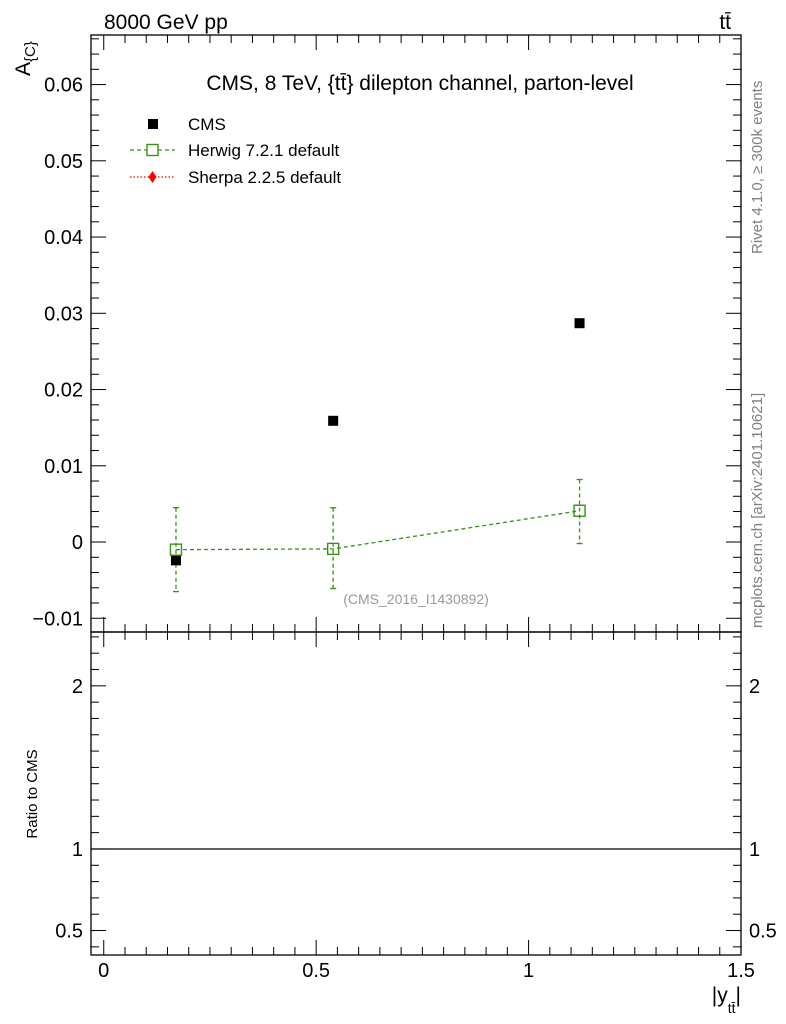 The height and width of the screenshot is (1024, 786). I want to click on main-y-tick-label: 0.01, so click(63, 467).